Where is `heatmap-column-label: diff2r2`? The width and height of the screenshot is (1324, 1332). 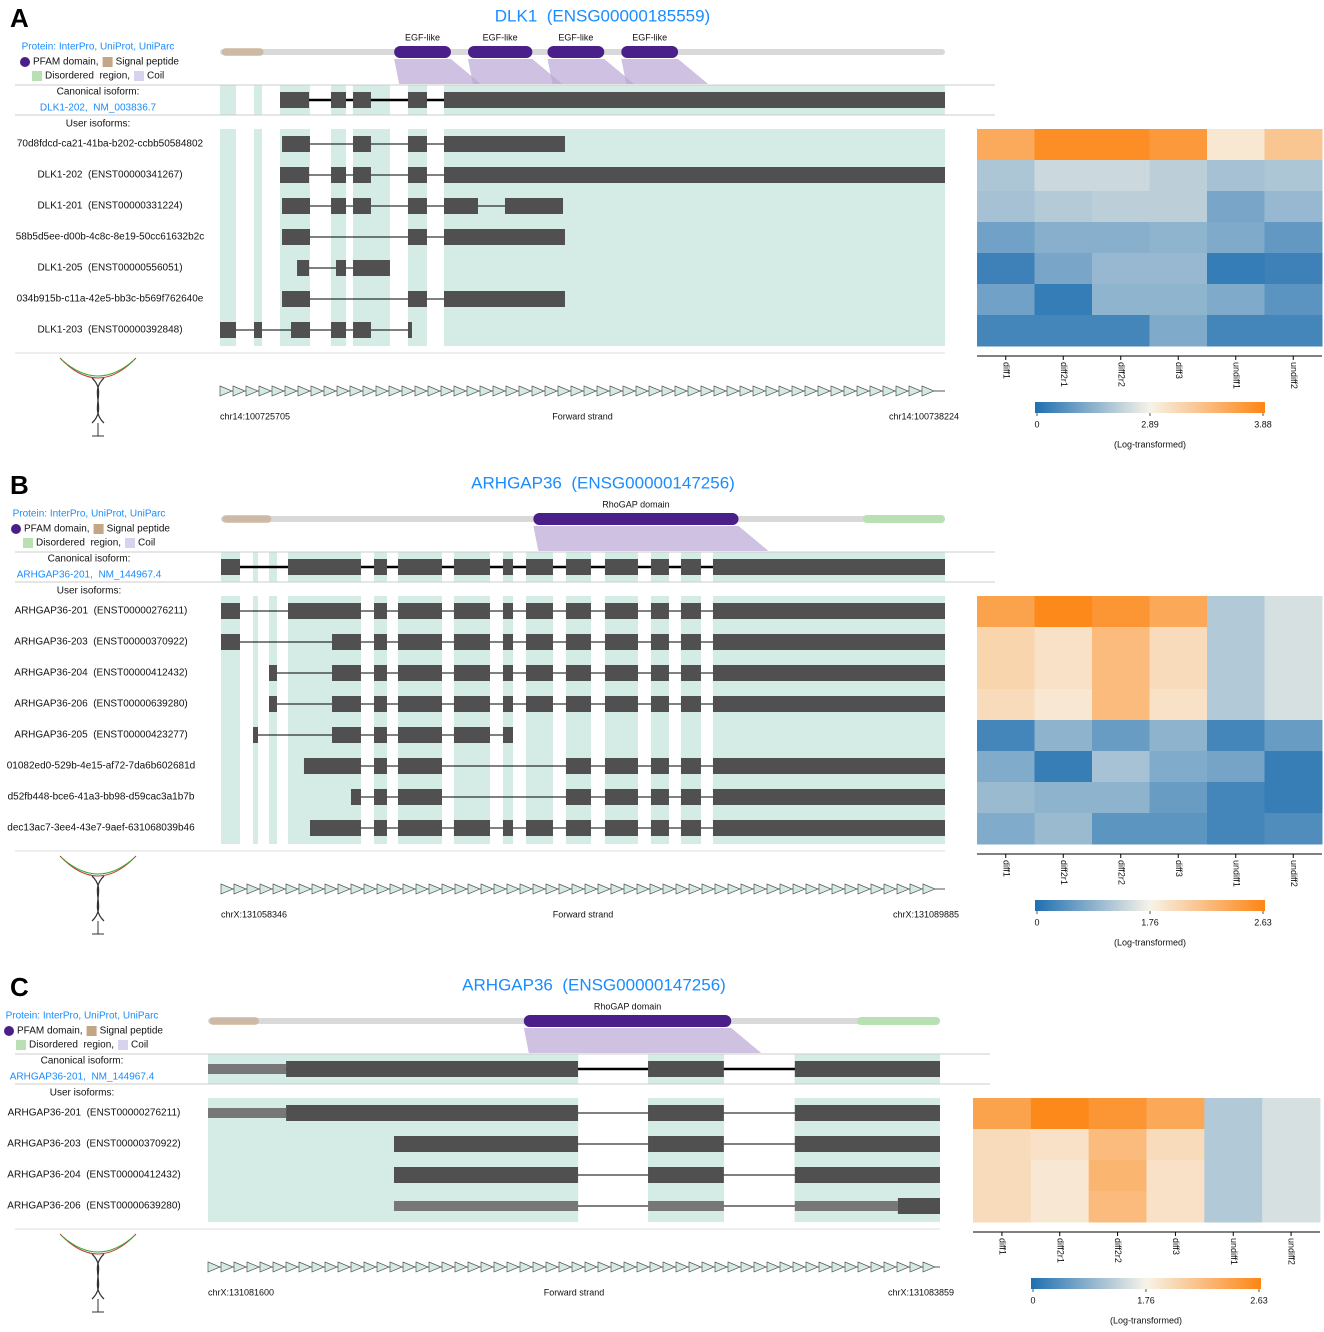
heatmap-column-label: diff2r2 is located at coordinates (1121, 872).